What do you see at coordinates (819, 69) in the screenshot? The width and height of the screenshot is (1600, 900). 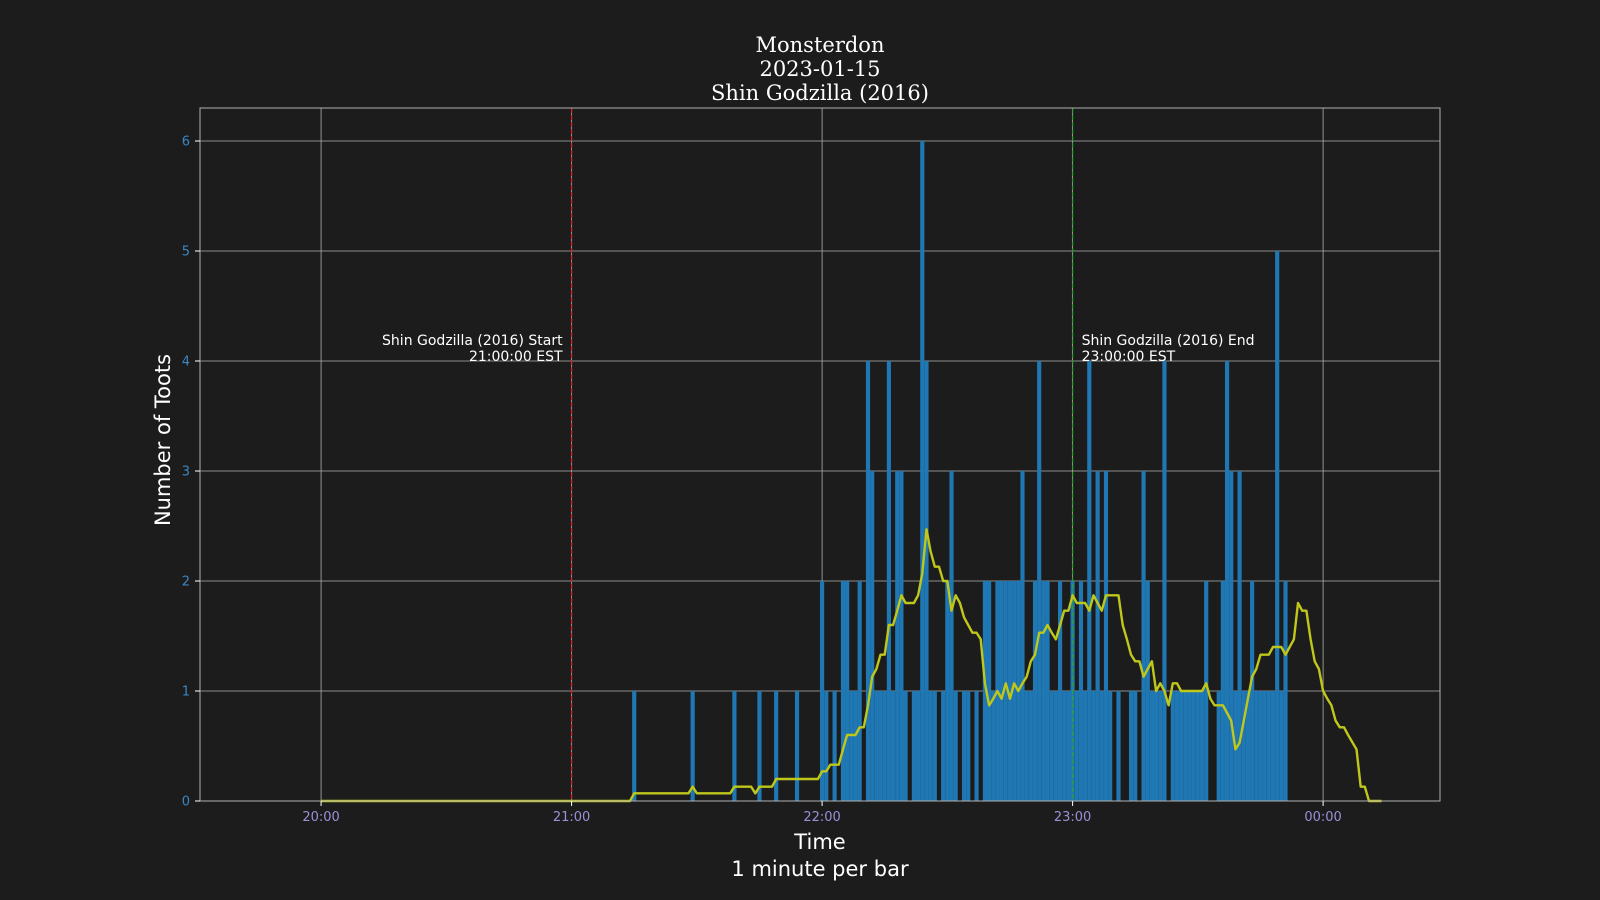 I see `title-line-2: 2023-01-15` at bounding box center [819, 69].